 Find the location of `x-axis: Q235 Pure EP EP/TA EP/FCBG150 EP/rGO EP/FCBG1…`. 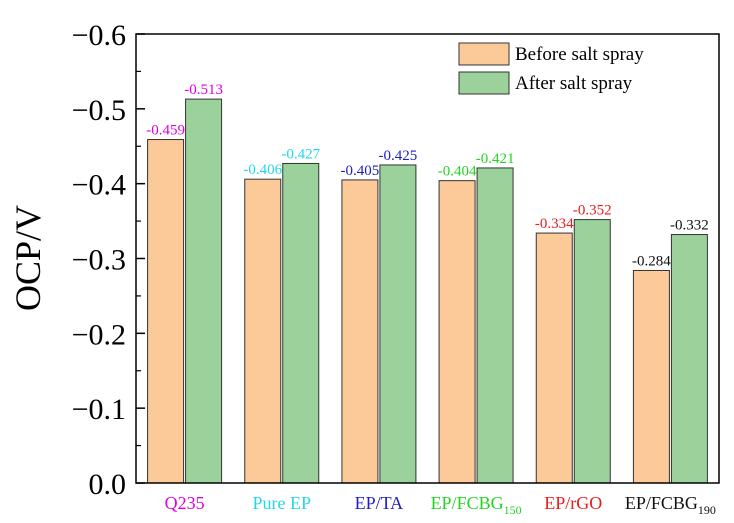

x-axis: Q235 Pure EP EP/TA EP/FCBG150 EP/rGO EP/FCBG1… is located at coordinates (440, 505).